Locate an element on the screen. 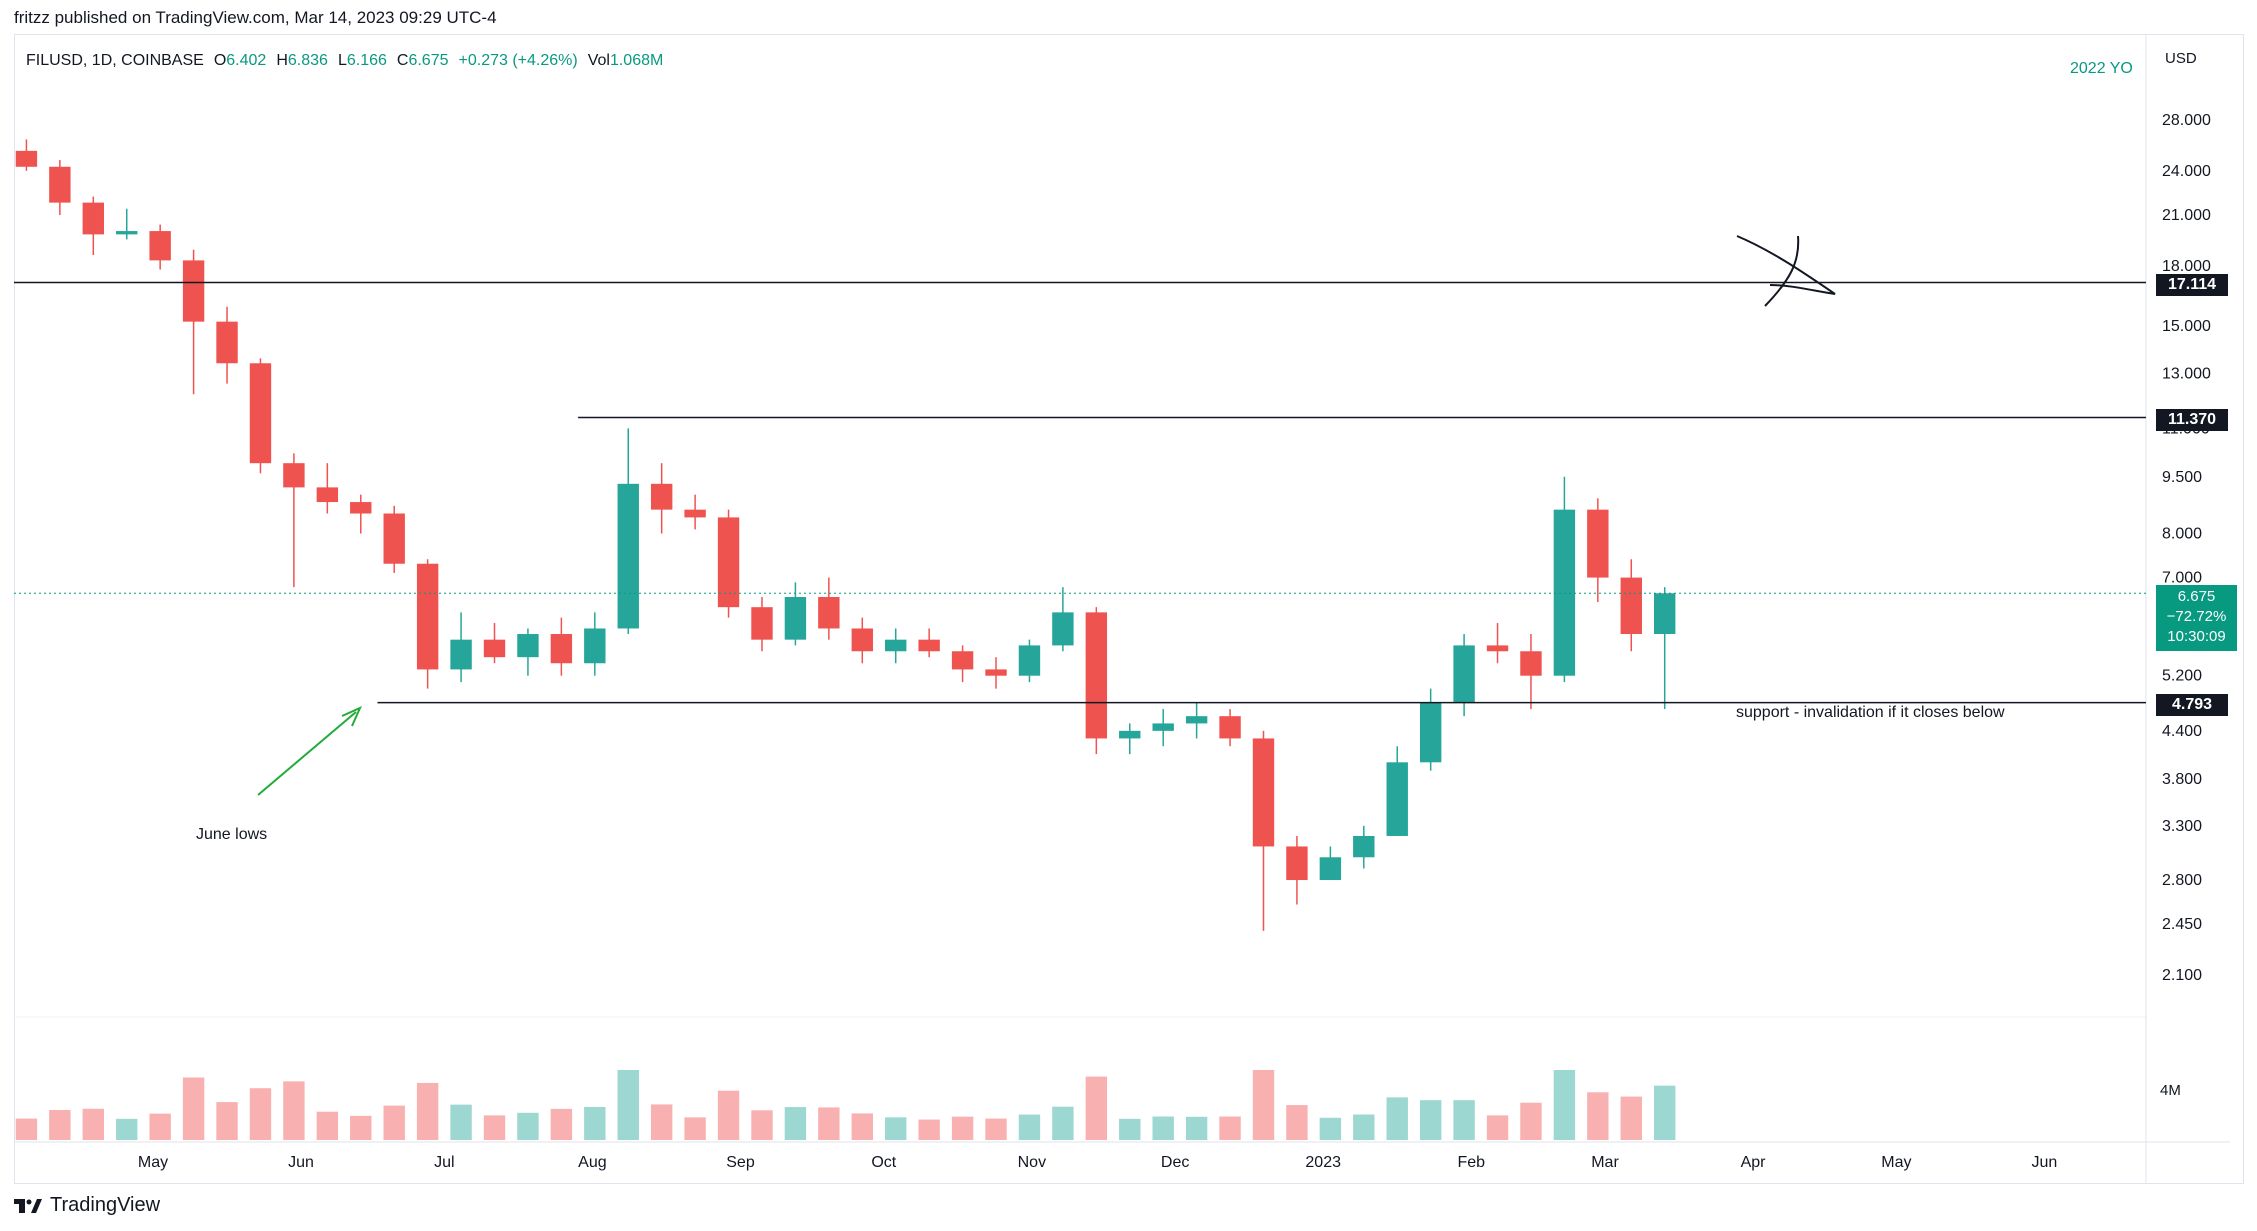 Image resolution: width=2257 pixels, height=1231 pixels. legend-symbol: FILUSD, 1D, COINBASE is located at coordinates (115, 60).